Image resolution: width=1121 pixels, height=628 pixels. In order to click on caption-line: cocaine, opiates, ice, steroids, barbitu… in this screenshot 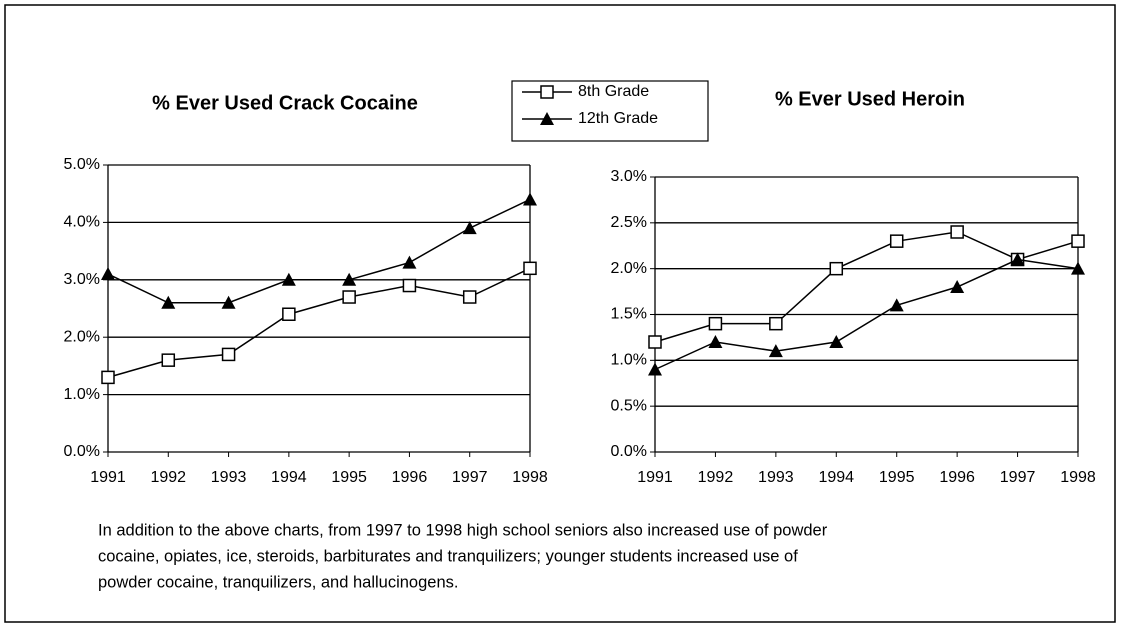, I will do `click(448, 556)`.